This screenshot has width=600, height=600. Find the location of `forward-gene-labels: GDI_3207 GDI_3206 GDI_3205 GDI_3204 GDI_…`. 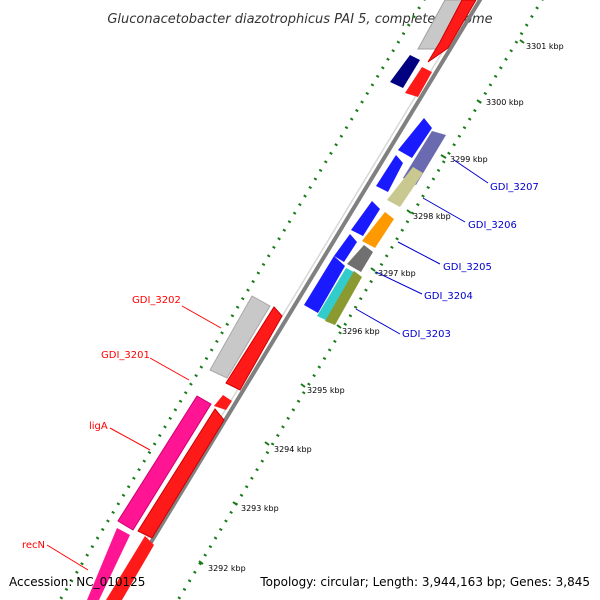

forward-gene-labels: GDI_3207 GDI_3206 GDI_3205 GDI_3204 GDI_… is located at coordinates (447, 249).